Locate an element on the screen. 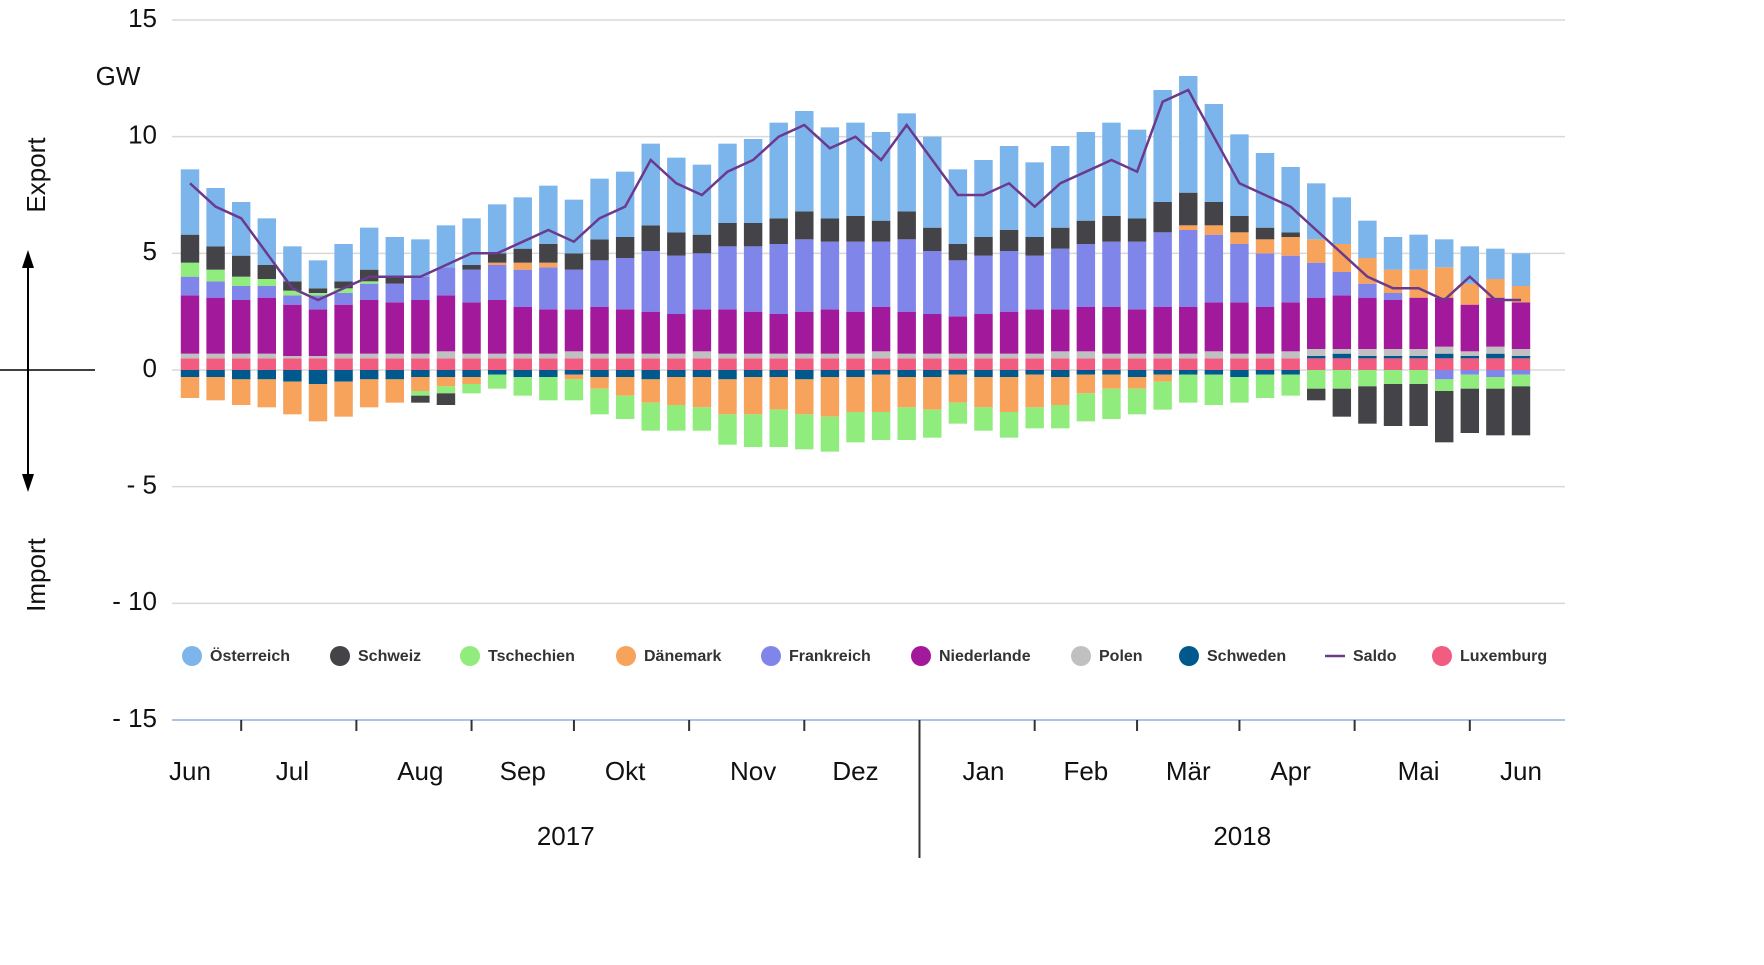 This screenshot has width=1764, height=965. legend-label: Frankreich is located at coordinates (830, 656).